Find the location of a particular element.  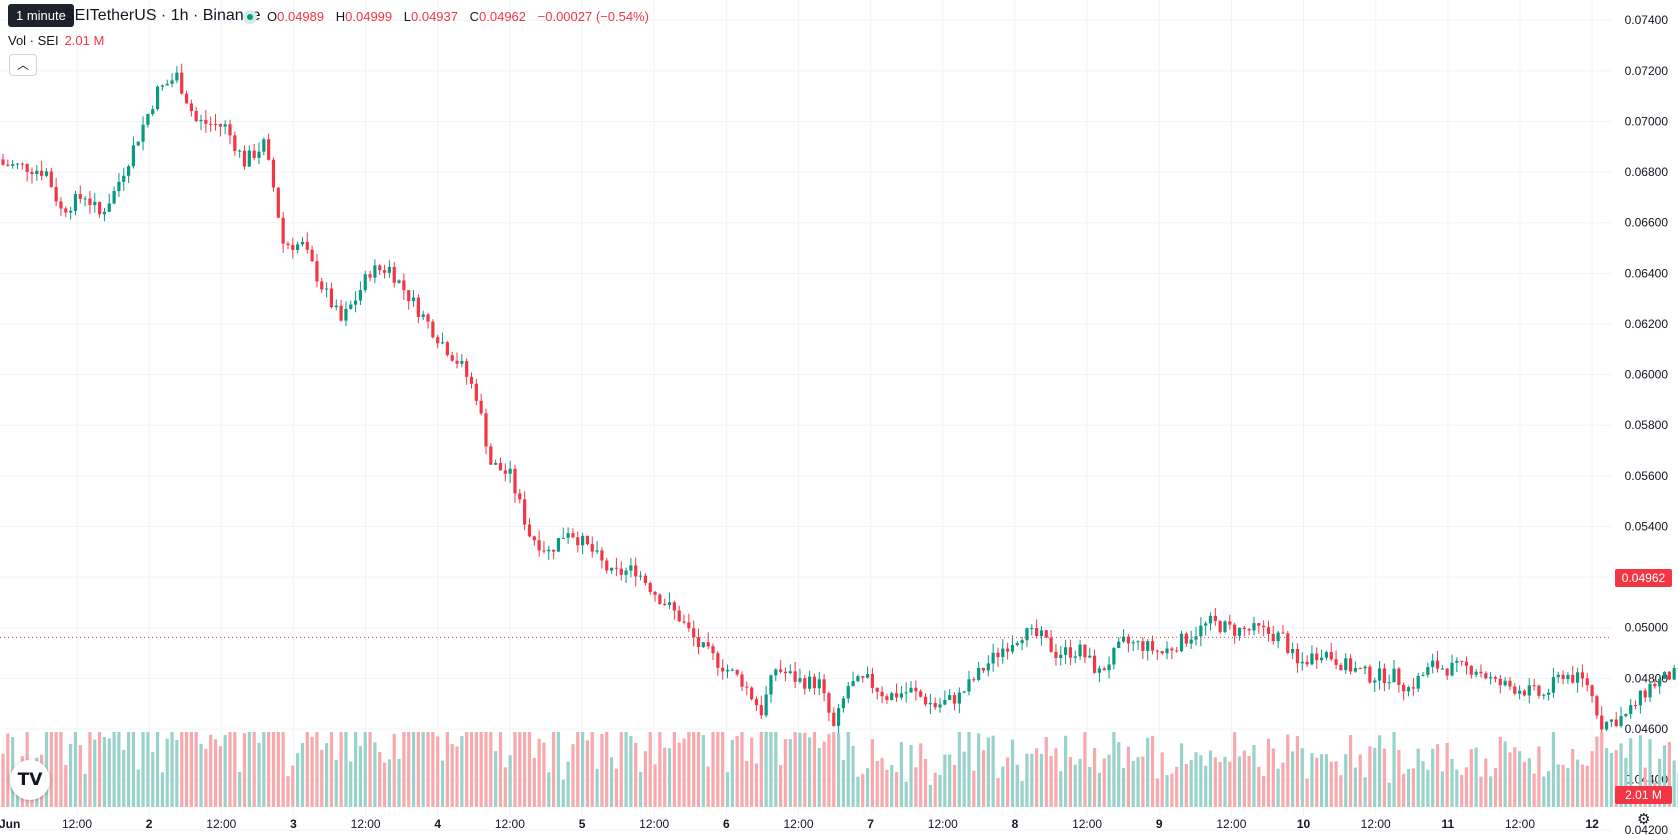

y-tick-label: 0.06000 is located at coordinates (1647, 375).